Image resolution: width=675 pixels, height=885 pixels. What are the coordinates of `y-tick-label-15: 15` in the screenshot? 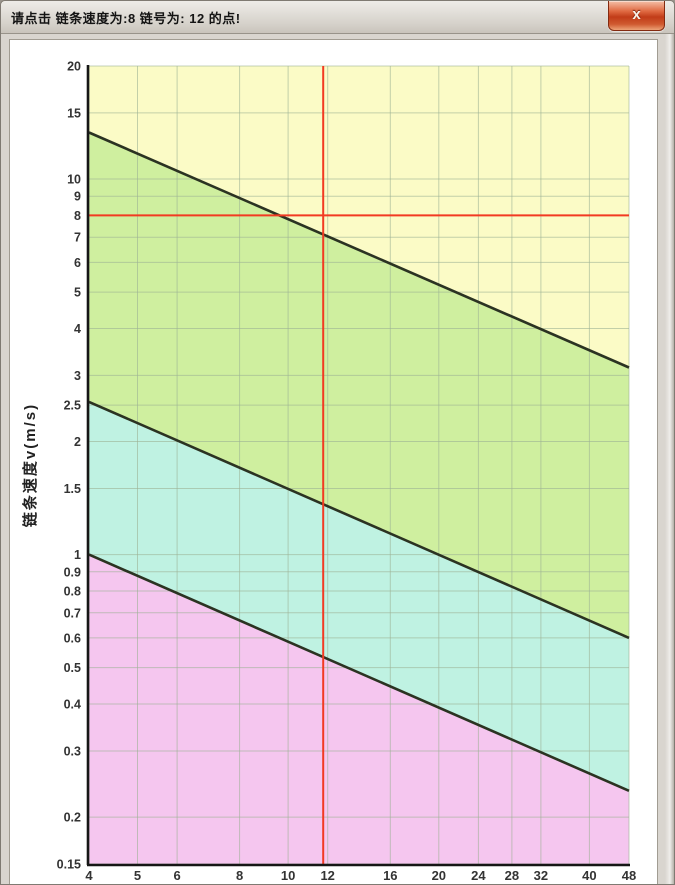 It's located at (74, 113).